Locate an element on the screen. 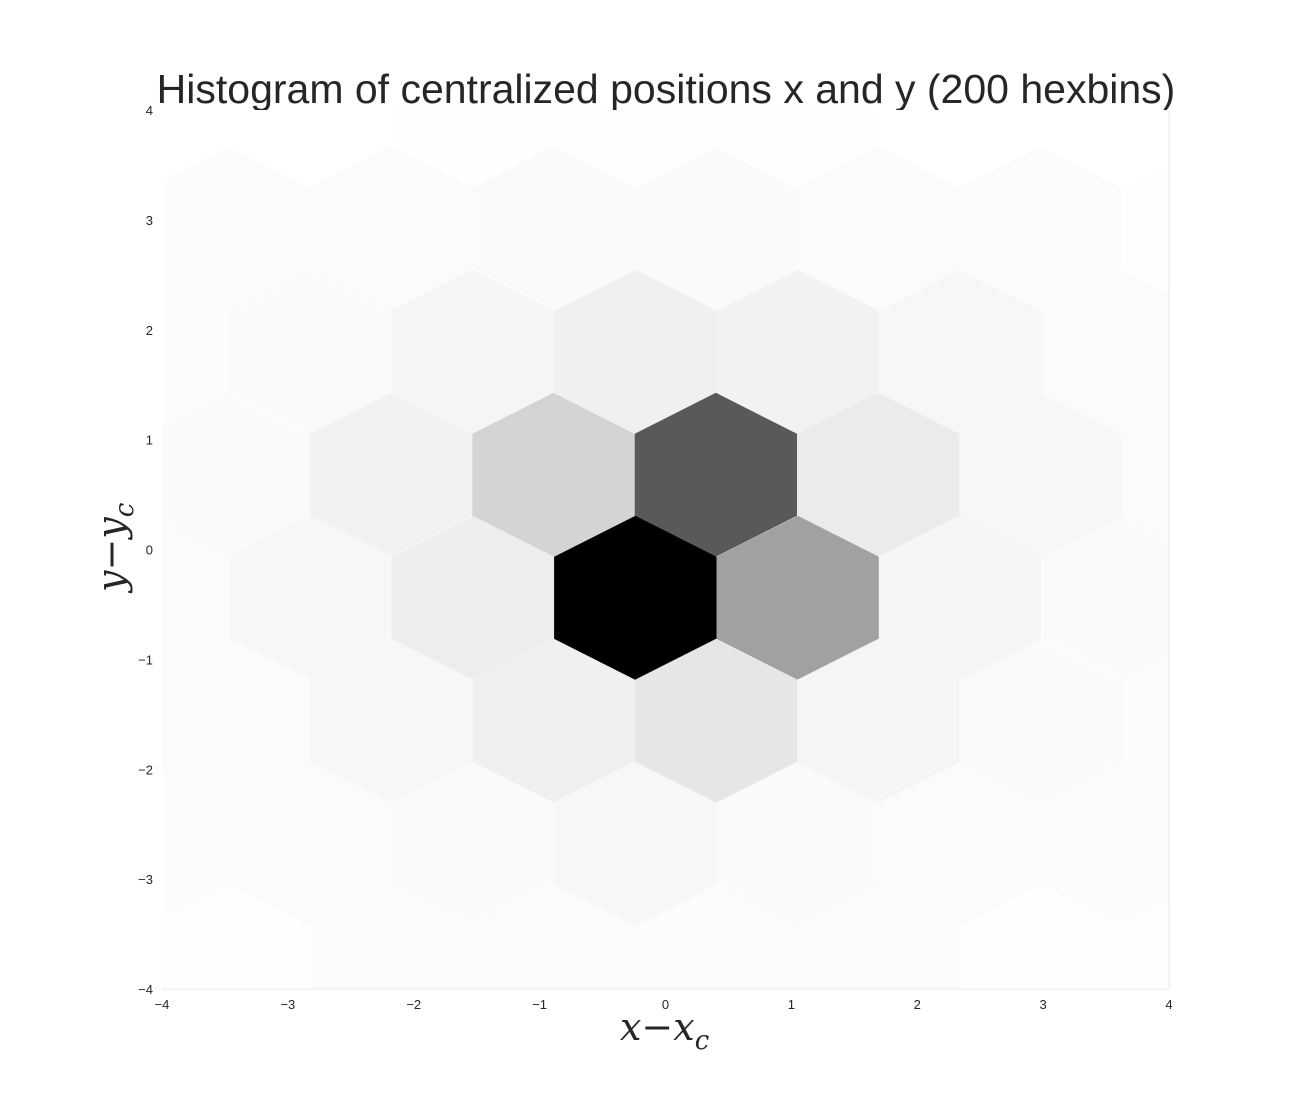 Image resolution: width=1300 pixels, height=1100 pixels. y-axis-ticks: −4 −3 −2 −1 0 1 2 3 4 is located at coordinates (145, 550).